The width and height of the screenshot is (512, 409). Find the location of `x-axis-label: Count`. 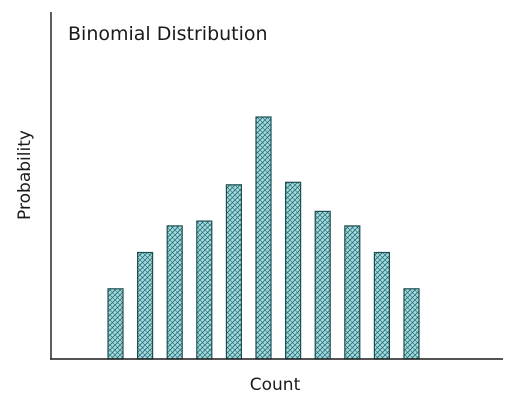

x-axis-label: Count is located at coordinates (275, 385).